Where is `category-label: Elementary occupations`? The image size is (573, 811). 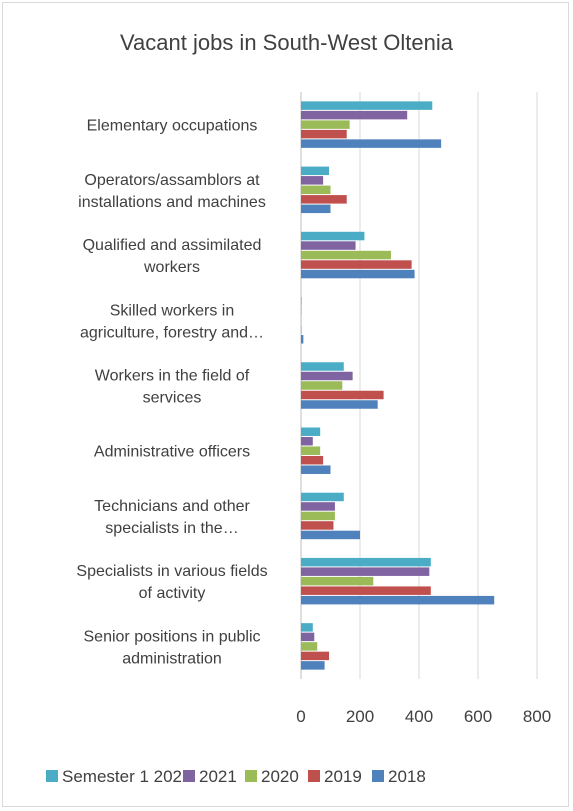
category-label: Elementary occupations is located at coordinates (172, 126).